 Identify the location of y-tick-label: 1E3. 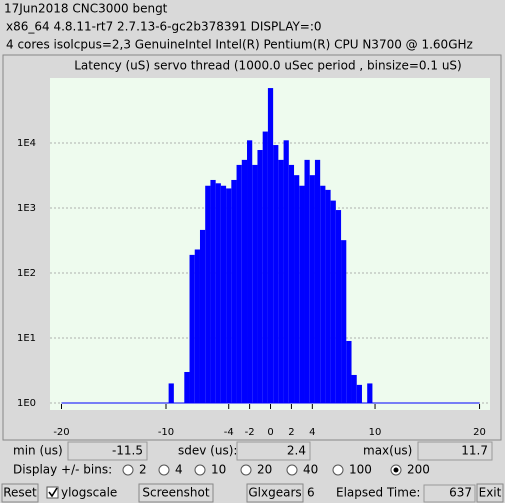
(26, 208).